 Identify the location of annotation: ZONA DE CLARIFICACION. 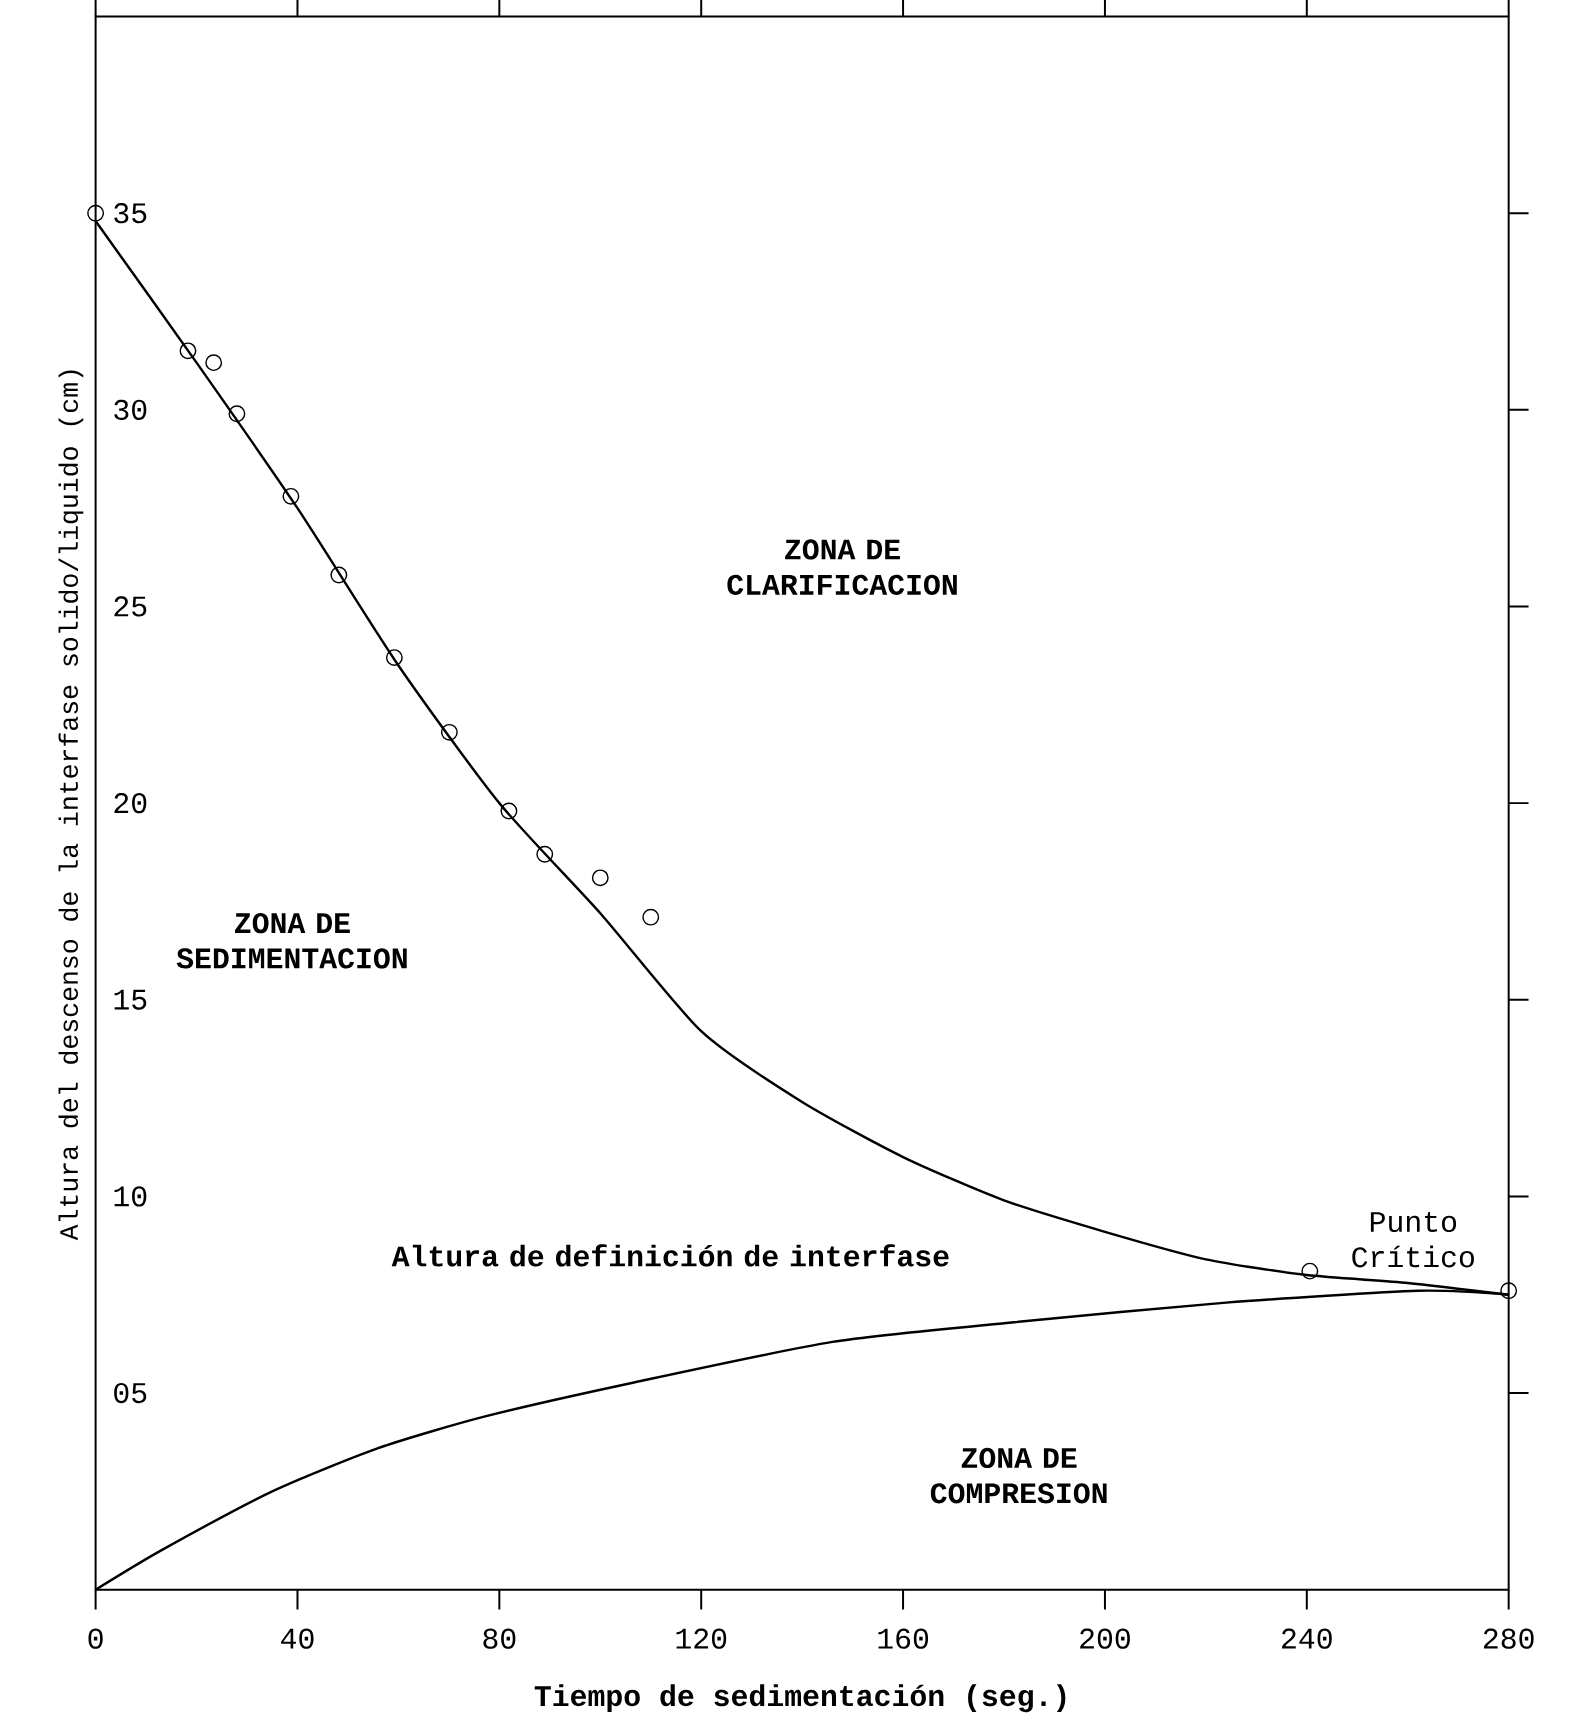
(842, 567).